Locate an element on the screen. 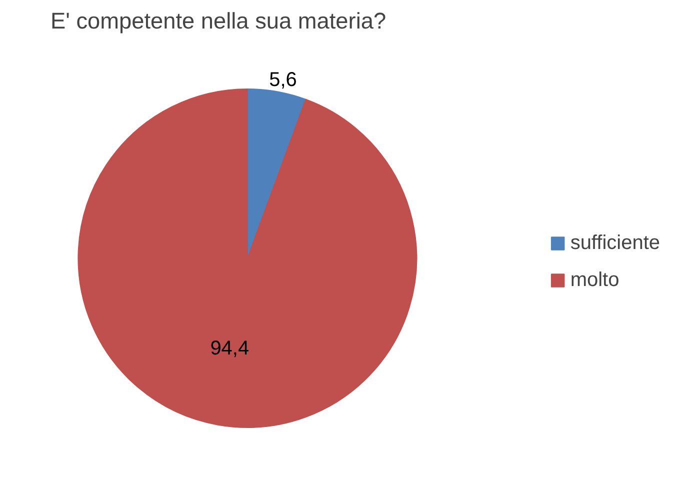 This screenshot has height=498, width=686. data-label: 94,4 is located at coordinates (230, 349).